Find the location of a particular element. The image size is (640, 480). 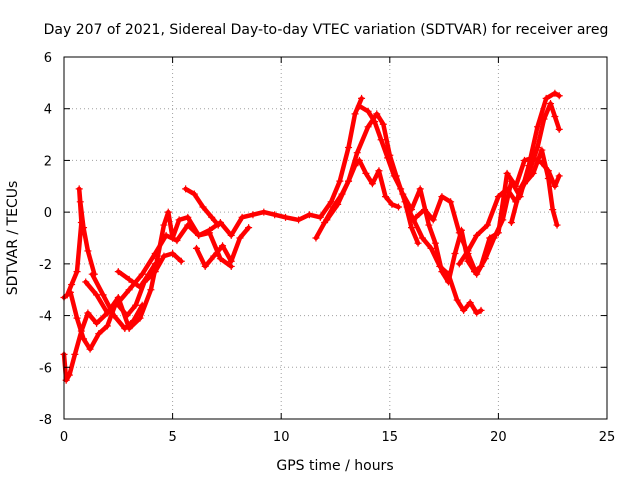

x-tick-label: 10 is located at coordinates (281, 437).